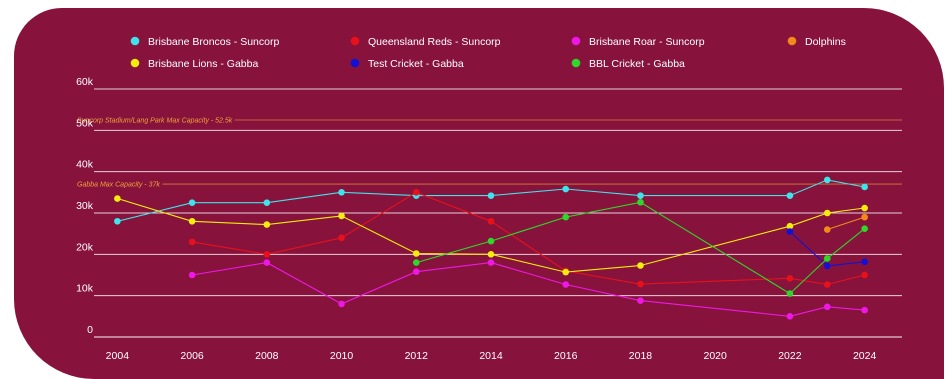 Image resolution: width=945 pixels, height=379 pixels. Describe the element at coordinates (355, 41) in the screenshot. I see `legend-marker-queensland-reds-suncorp` at that location.